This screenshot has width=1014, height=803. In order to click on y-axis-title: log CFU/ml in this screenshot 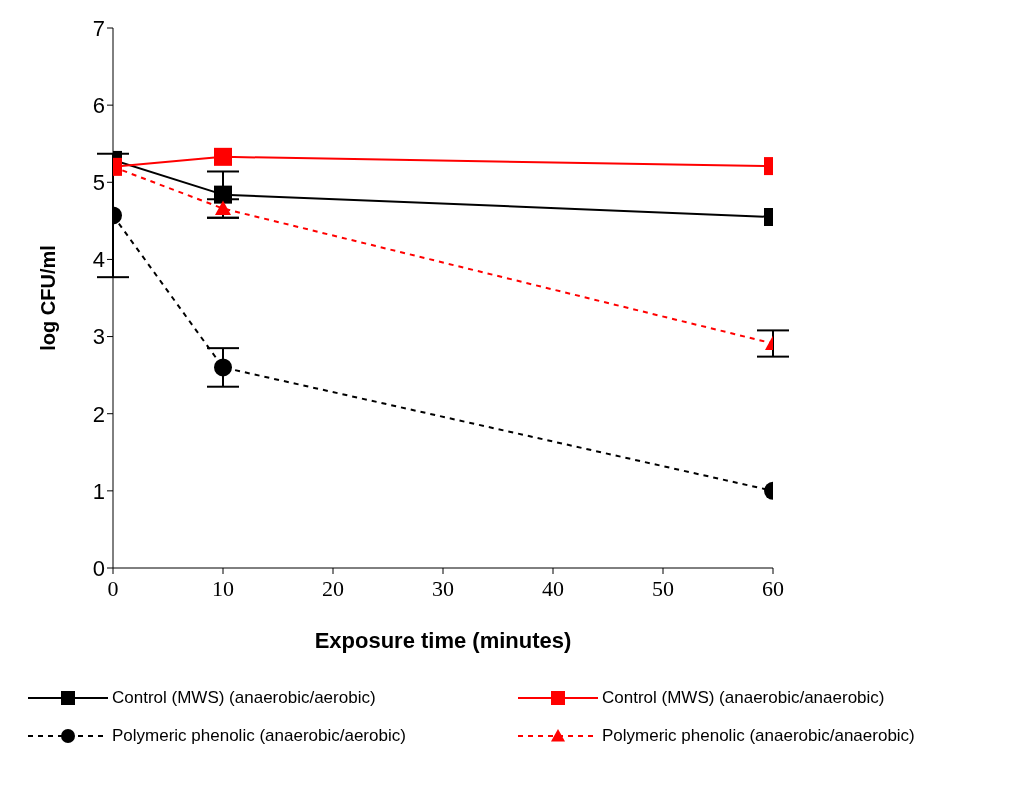, I will do `click(48, 298)`.